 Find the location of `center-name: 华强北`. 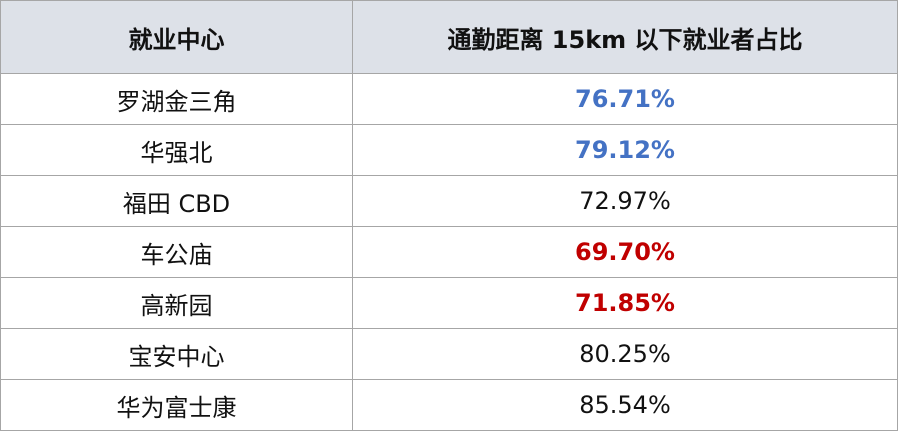

center-name: 华强北 is located at coordinates (176, 150).